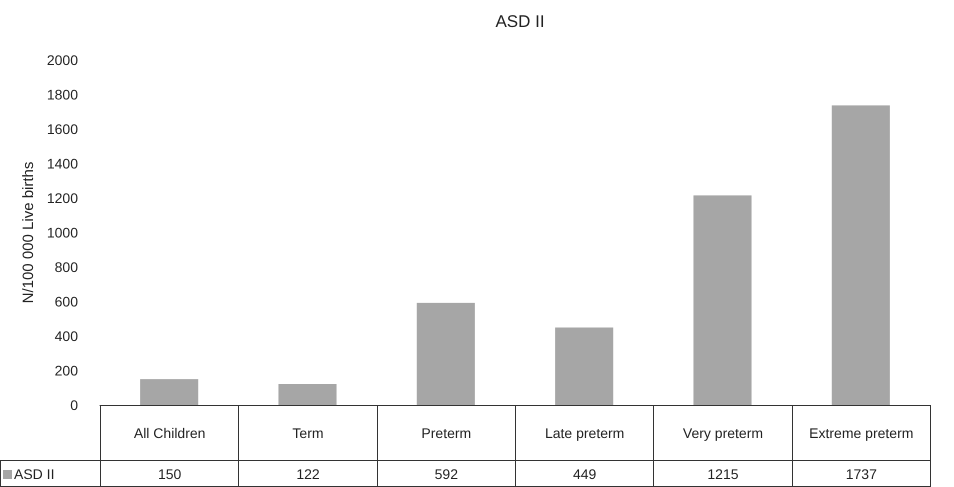 This screenshot has width=954, height=487. Describe the element at coordinates (66, 336) in the screenshot. I see `y-tick-label: 400` at that location.